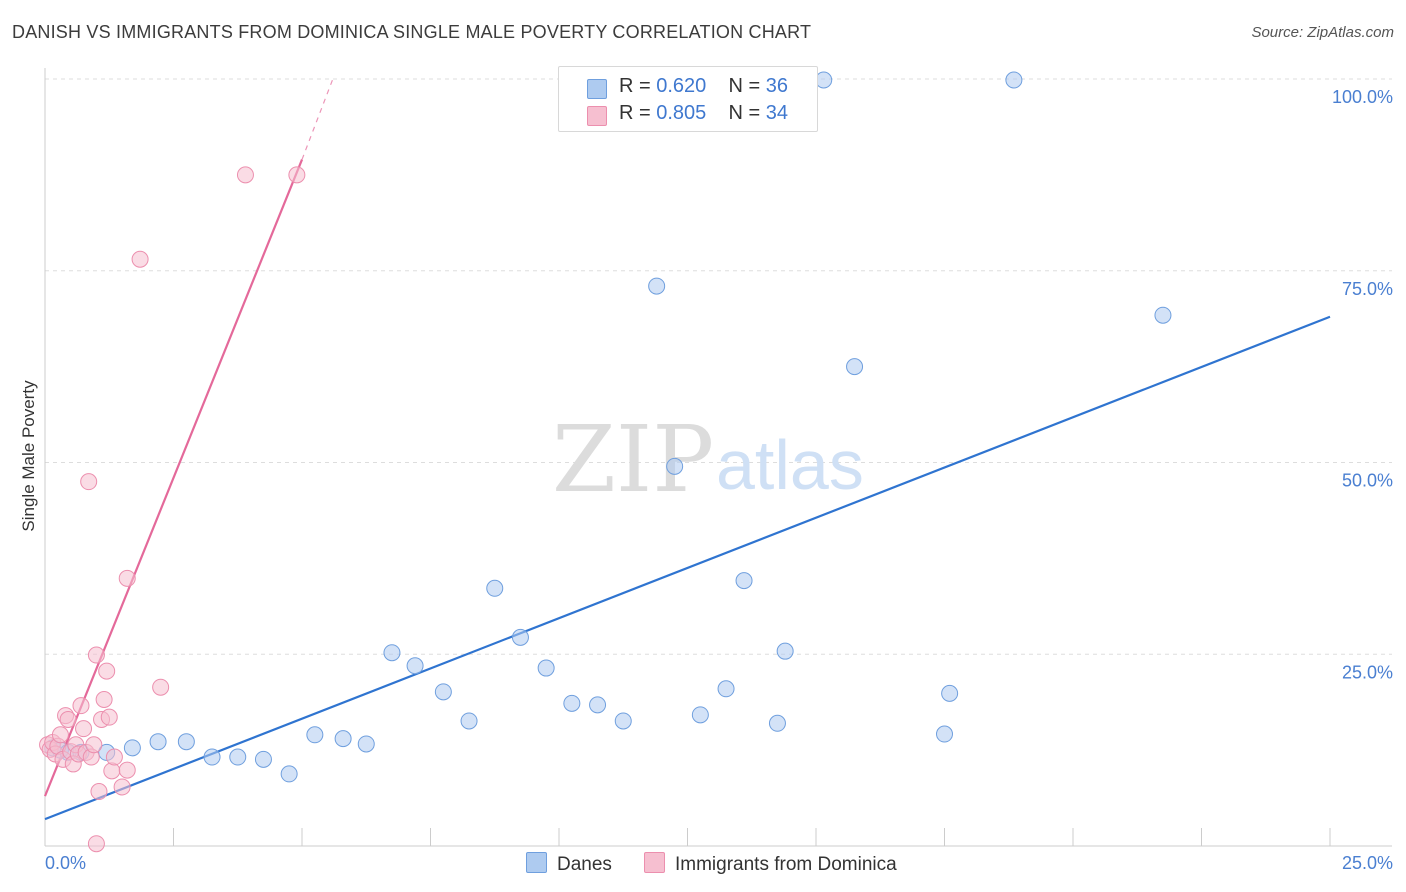 Image resolution: width=1406 pixels, height=892 pixels. I want to click on y-tick-label: 50.0%, so click(1367, 481).